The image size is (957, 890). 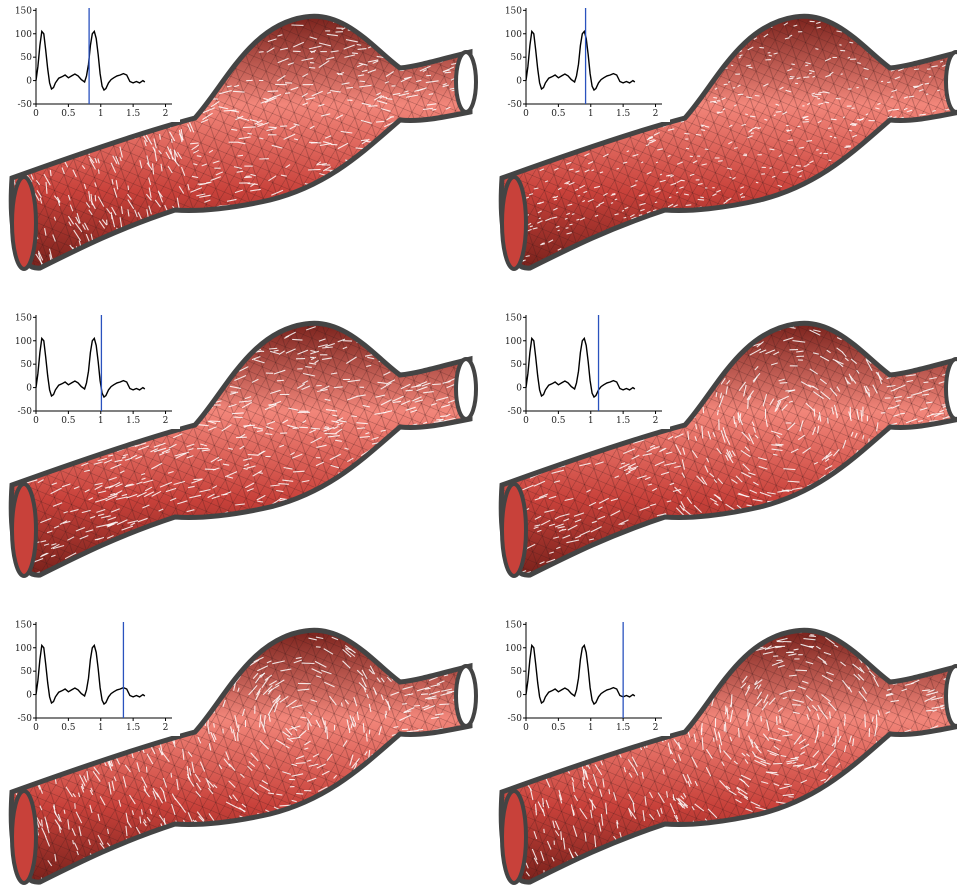 What do you see at coordinates (68, 421) in the screenshot?
I see `x-tick-label: 0.5` at bounding box center [68, 421].